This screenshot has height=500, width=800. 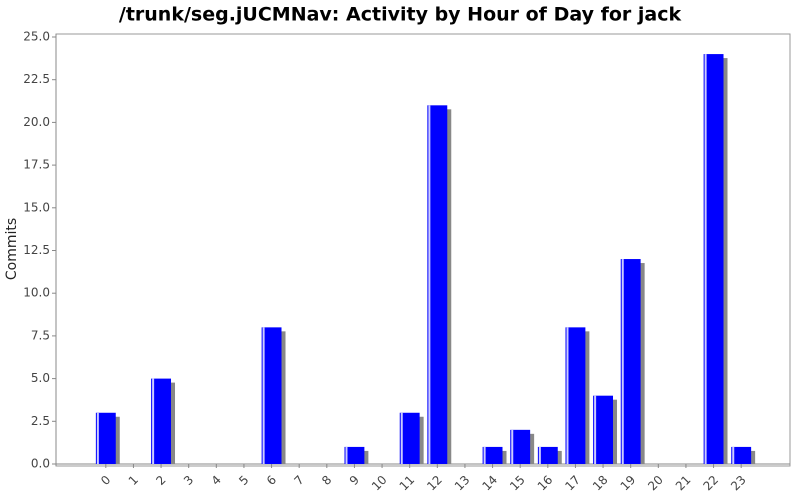 I want to click on x-tick-label: 4, so click(x=216, y=480).